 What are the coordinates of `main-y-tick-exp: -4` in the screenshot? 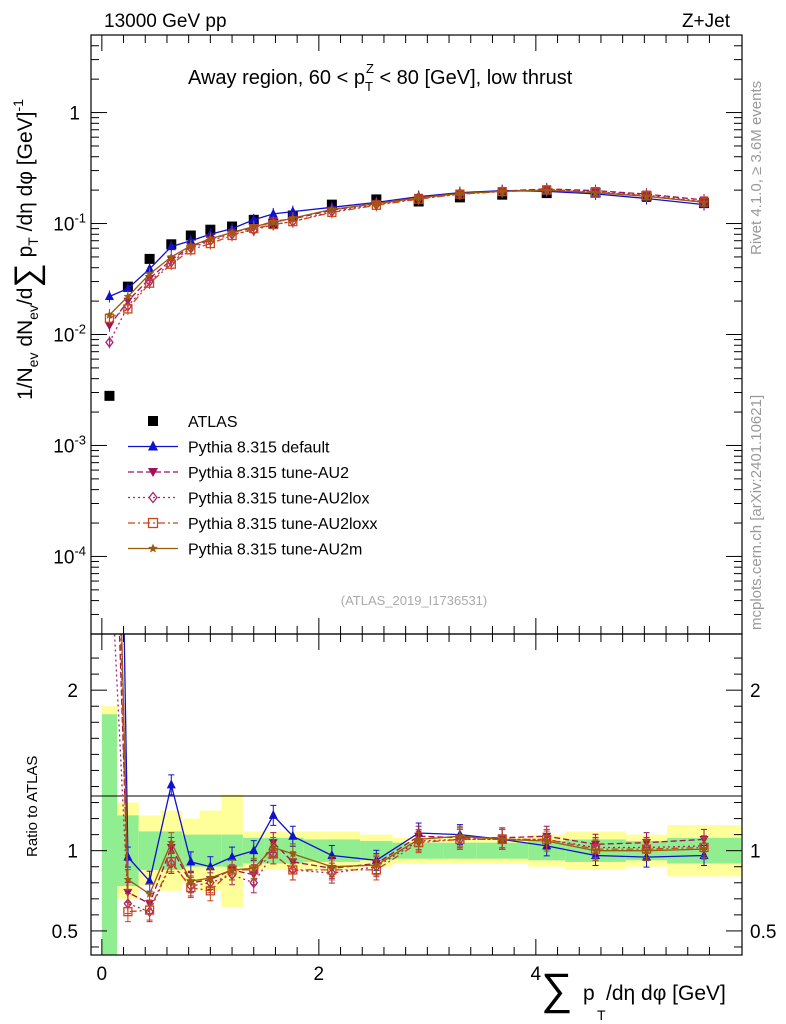 It's located at (80, 550).